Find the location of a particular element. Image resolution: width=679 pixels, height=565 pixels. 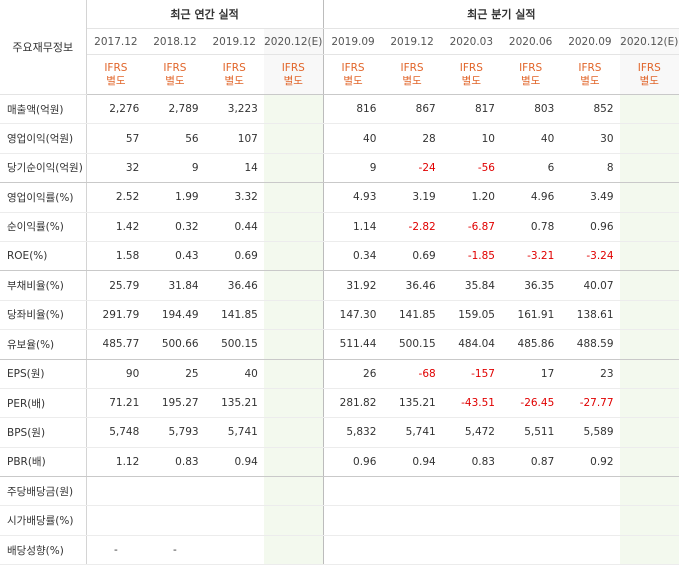

value-cell: 0.83 is located at coordinates (175, 462).